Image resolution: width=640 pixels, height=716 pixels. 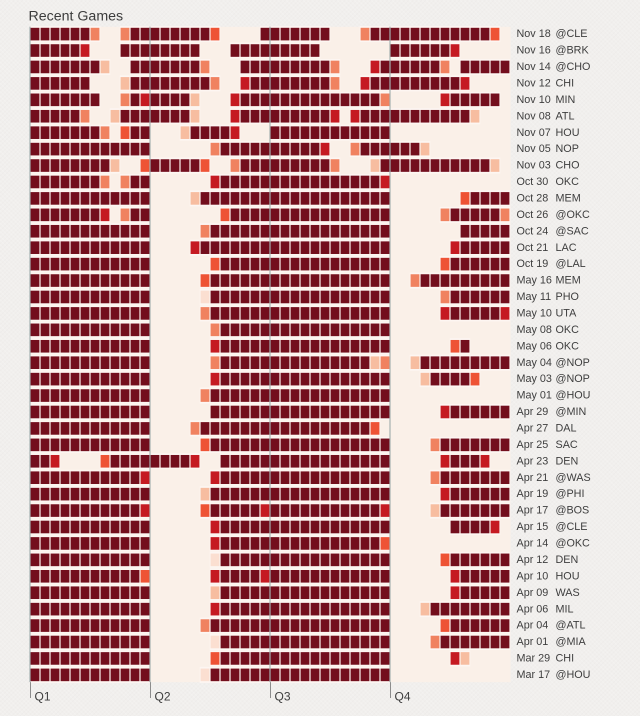 I want to click on svg-text: Apr 04, so click(x=533, y=626).